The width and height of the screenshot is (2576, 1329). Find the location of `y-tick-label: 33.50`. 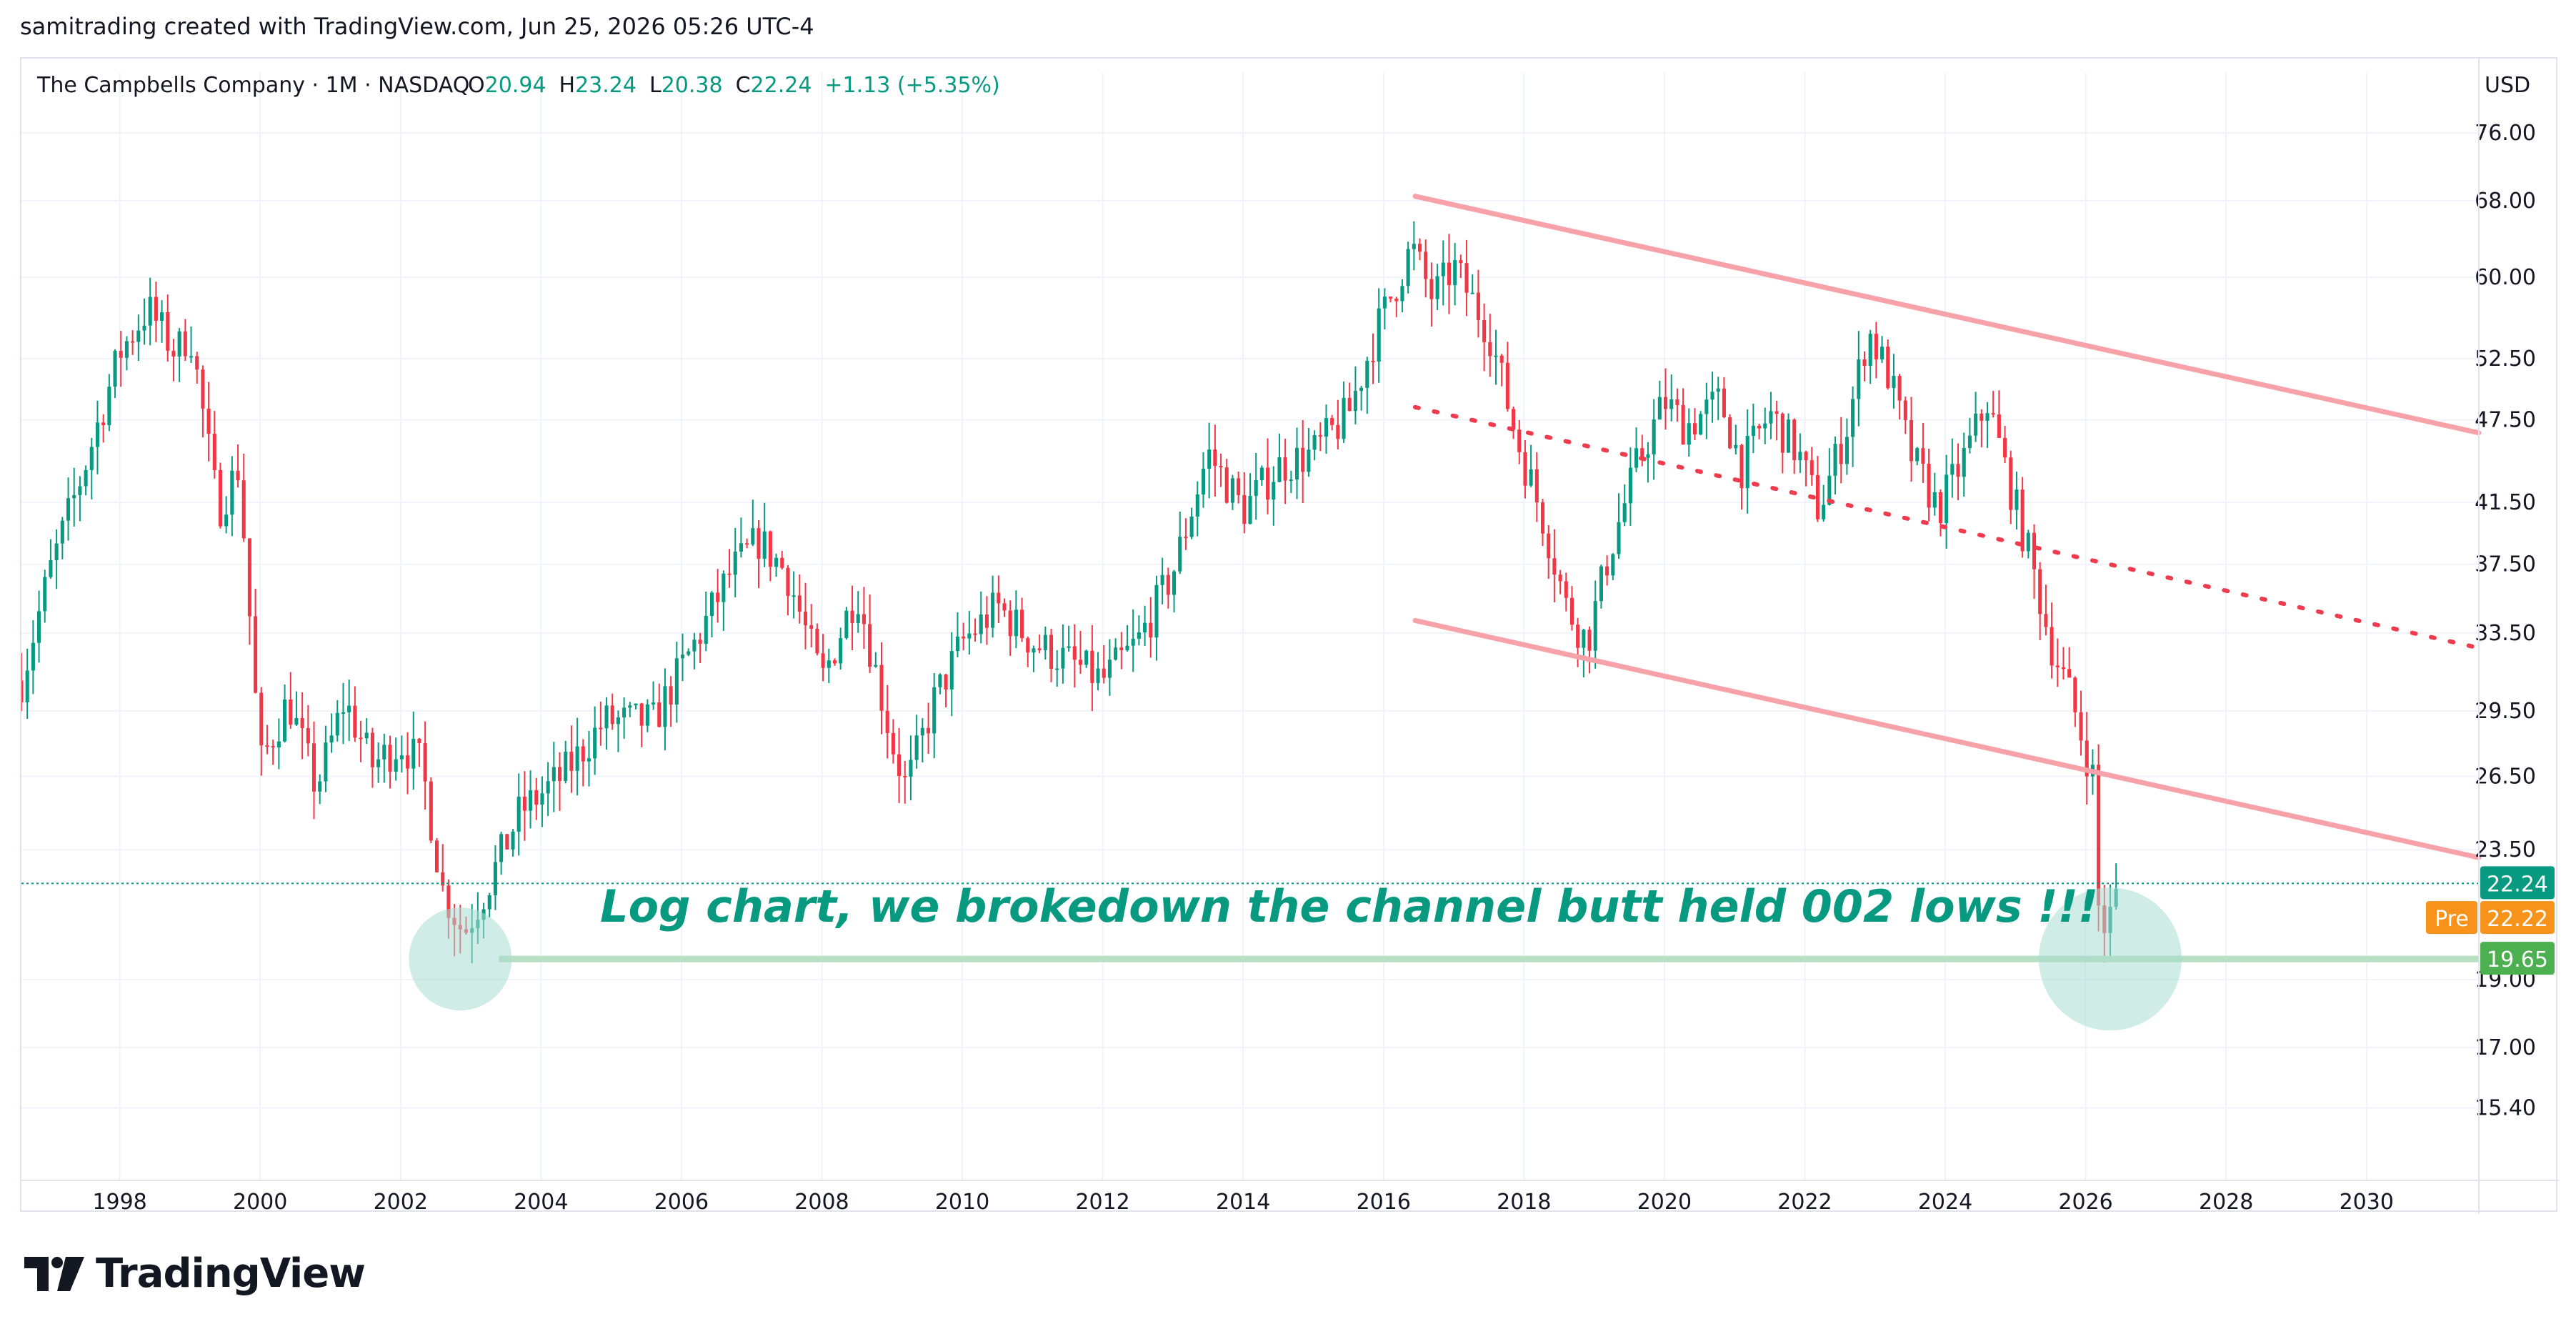

y-tick-label: 33.50 is located at coordinates (2506, 633).